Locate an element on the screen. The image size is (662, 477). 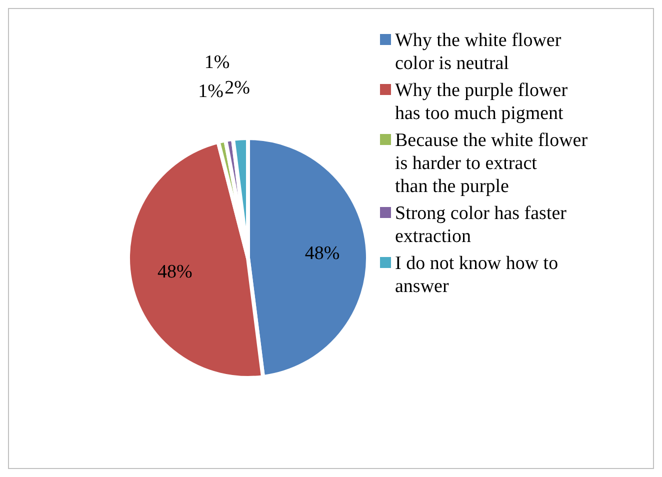
data-label: 2% is located at coordinates (237, 87).